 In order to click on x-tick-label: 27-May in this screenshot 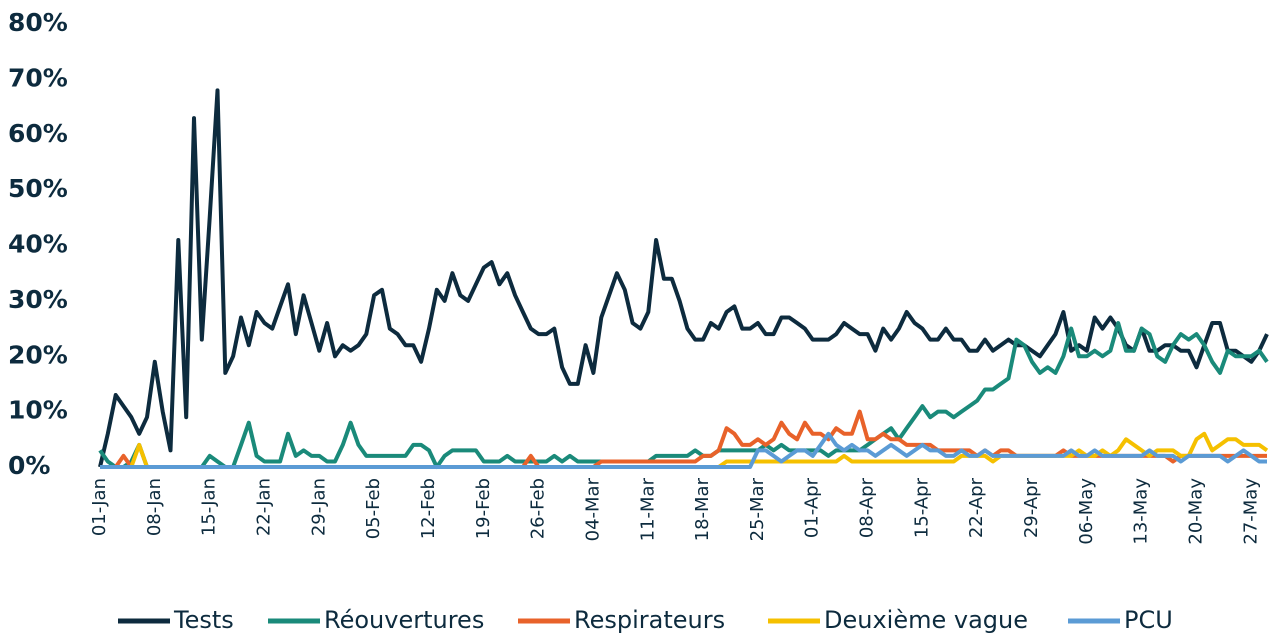, I will do `click(1250, 511)`.